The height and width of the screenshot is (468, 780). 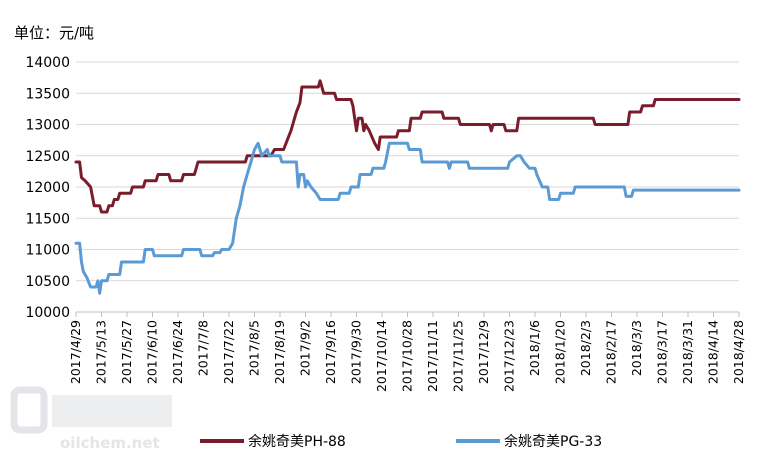 What do you see at coordinates (534, 348) in the screenshot?
I see `x-tick-label: 2018/1/6` at bounding box center [534, 348].